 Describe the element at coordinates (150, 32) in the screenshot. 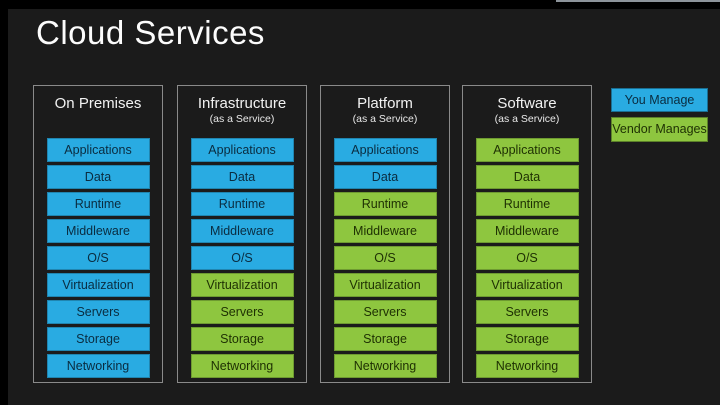

I see `page-title: Cloud Services` at that location.